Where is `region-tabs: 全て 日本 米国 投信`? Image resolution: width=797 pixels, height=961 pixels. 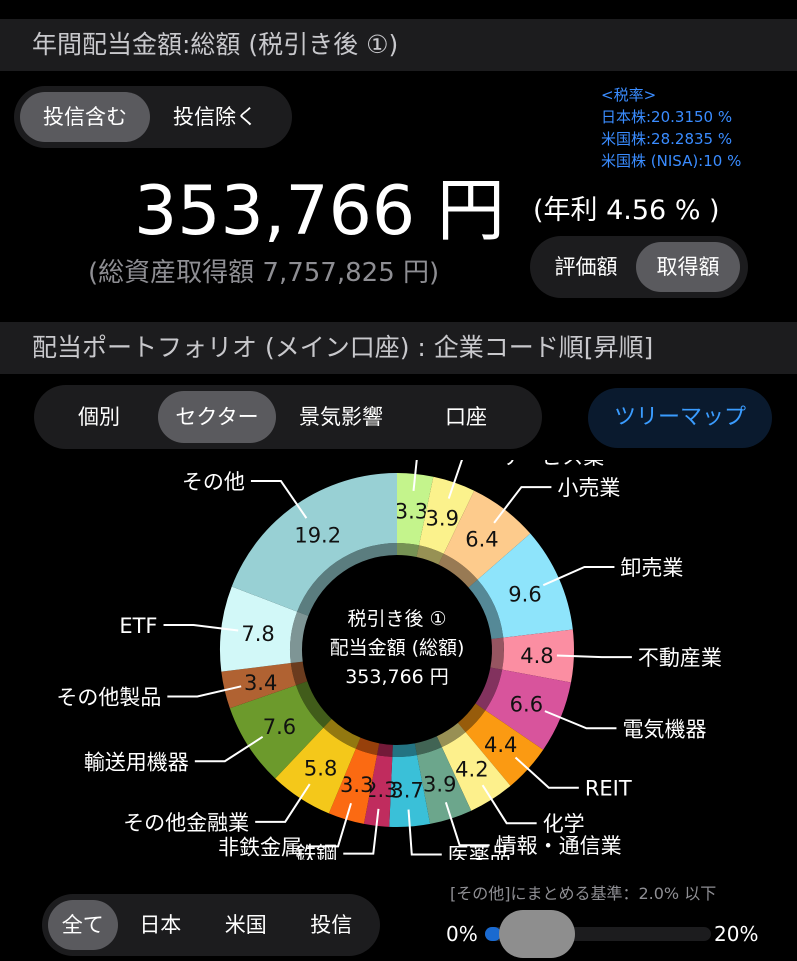
region-tabs: 全て 日本 米国 投信 is located at coordinates (211, 925).